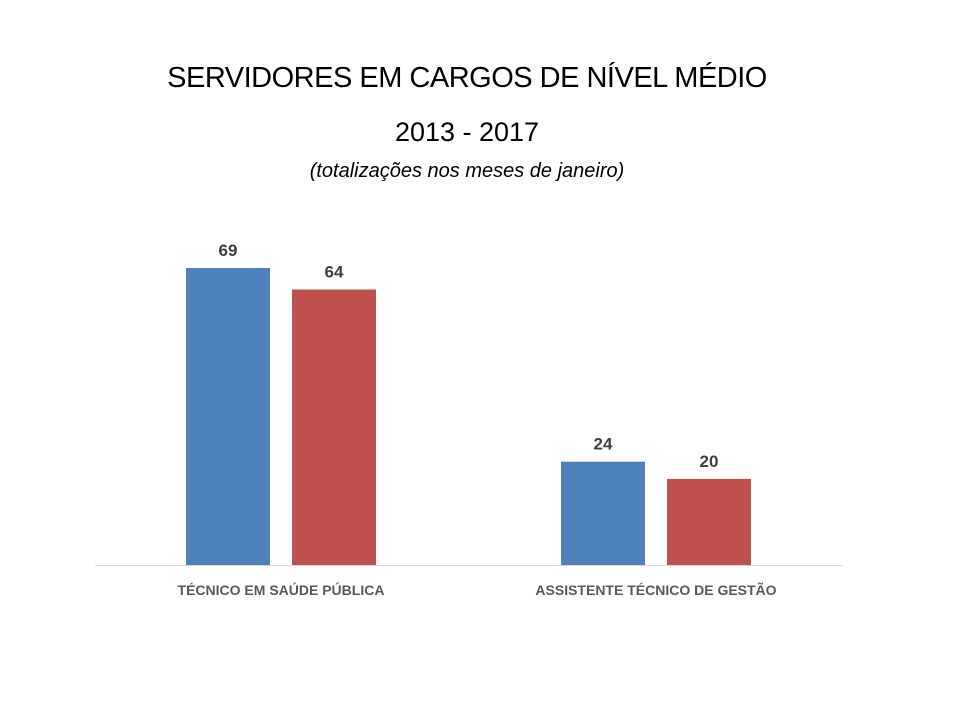 Image resolution: width=960 pixels, height=720 pixels. I want to click on chart-note: (totalizações nos meses de janeiro), so click(467, 171).